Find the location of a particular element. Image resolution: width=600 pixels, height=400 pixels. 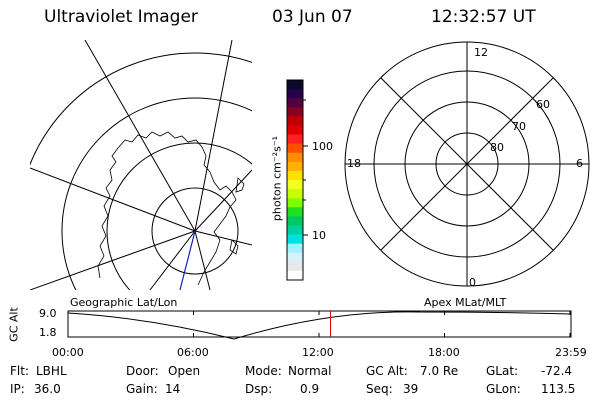

date-label: 03 Jun 07 is located at coordinates (312, 17).